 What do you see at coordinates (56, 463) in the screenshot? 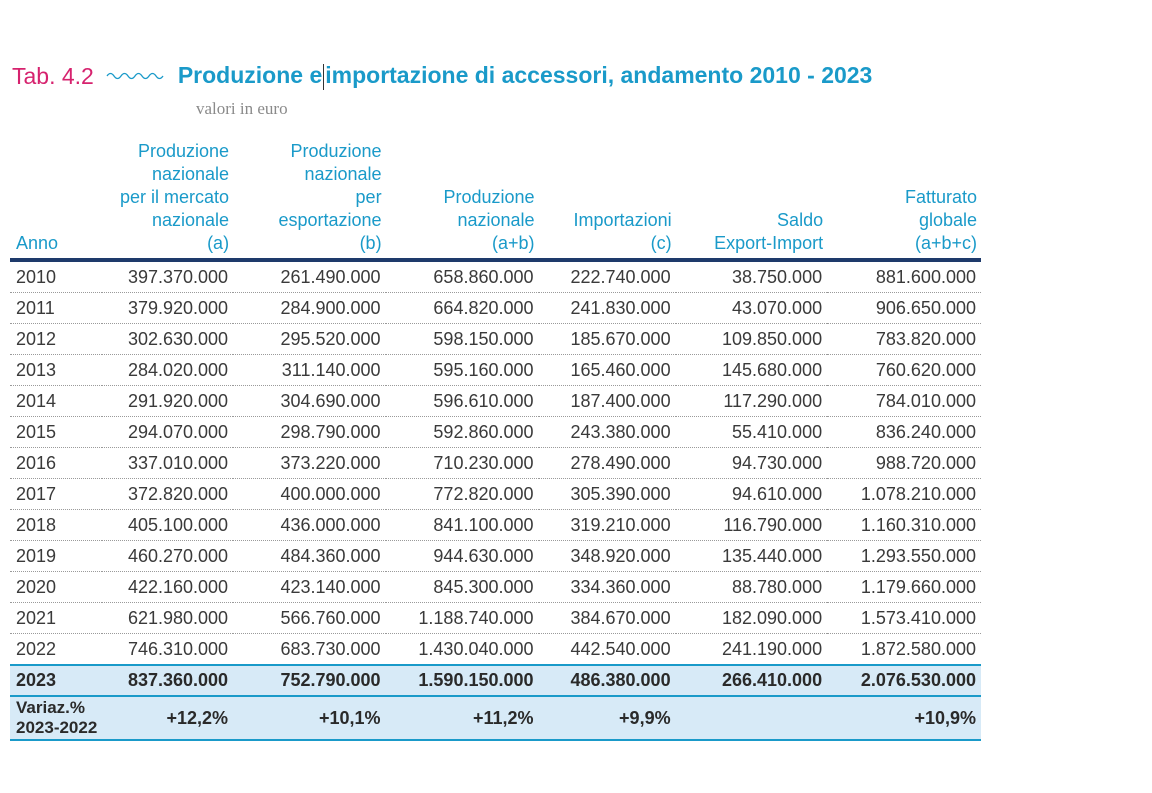
I see `year-cell: 2016` at bounding box center [56, 463].